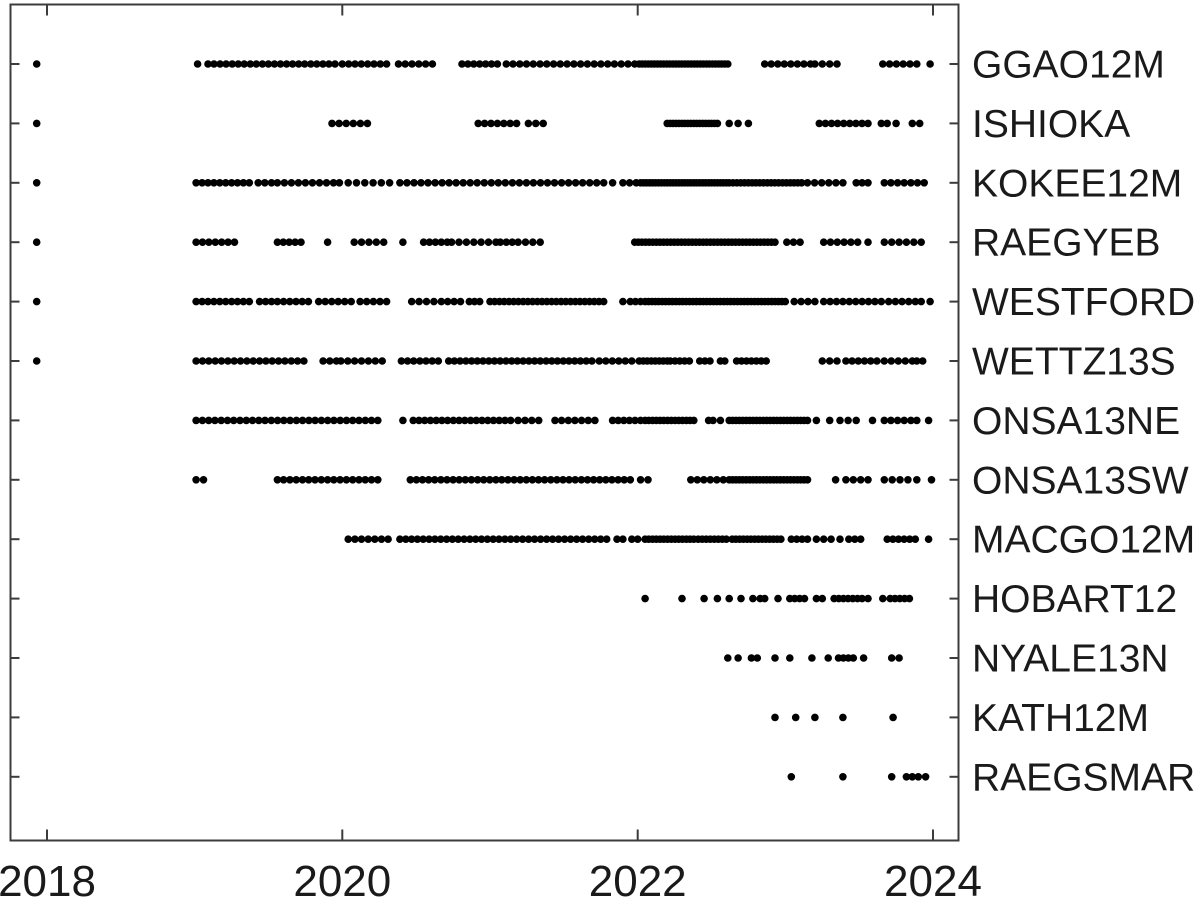  Describe the element at coordinates (638, 880) in the screenshot. I see `x-tick-label: 2022` at that location.